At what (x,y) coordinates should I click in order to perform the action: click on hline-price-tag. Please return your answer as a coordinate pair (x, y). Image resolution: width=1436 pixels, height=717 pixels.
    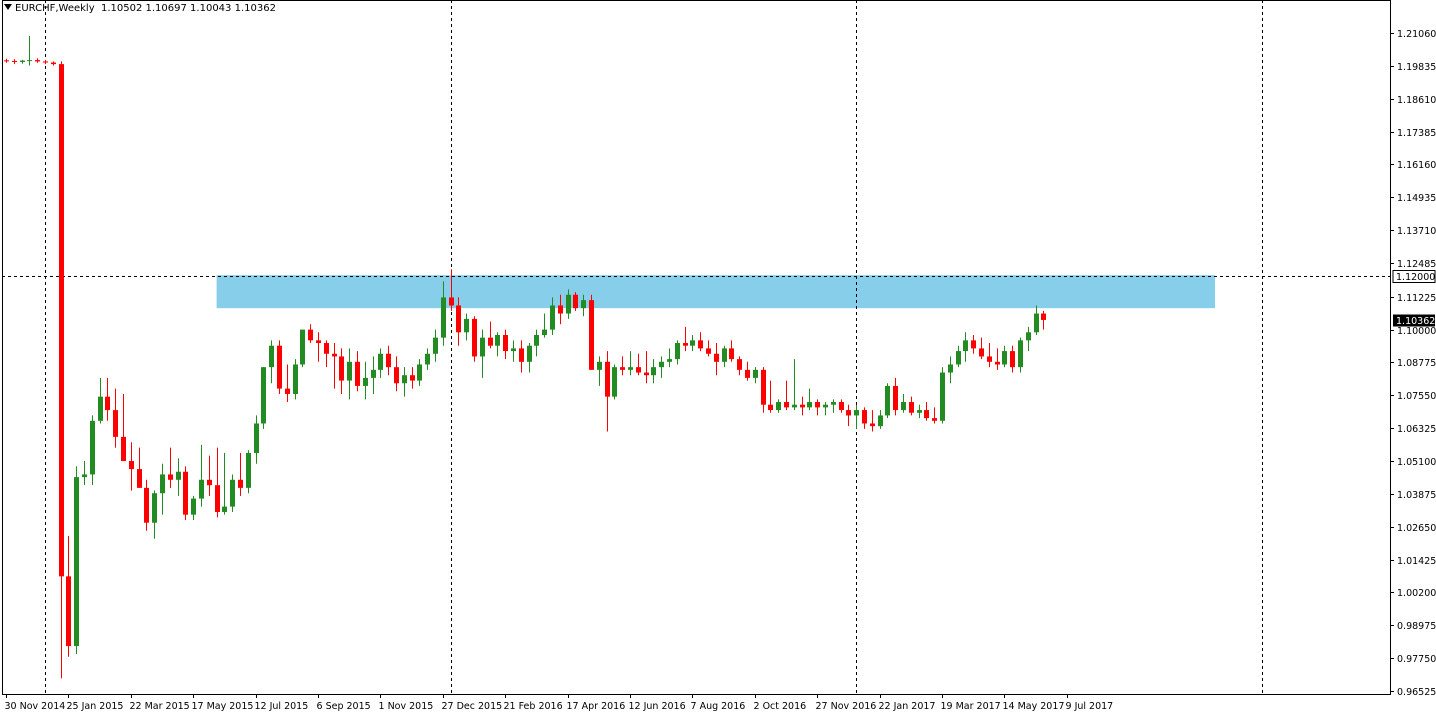
    Looking at the image, I should click on (1414, 276).